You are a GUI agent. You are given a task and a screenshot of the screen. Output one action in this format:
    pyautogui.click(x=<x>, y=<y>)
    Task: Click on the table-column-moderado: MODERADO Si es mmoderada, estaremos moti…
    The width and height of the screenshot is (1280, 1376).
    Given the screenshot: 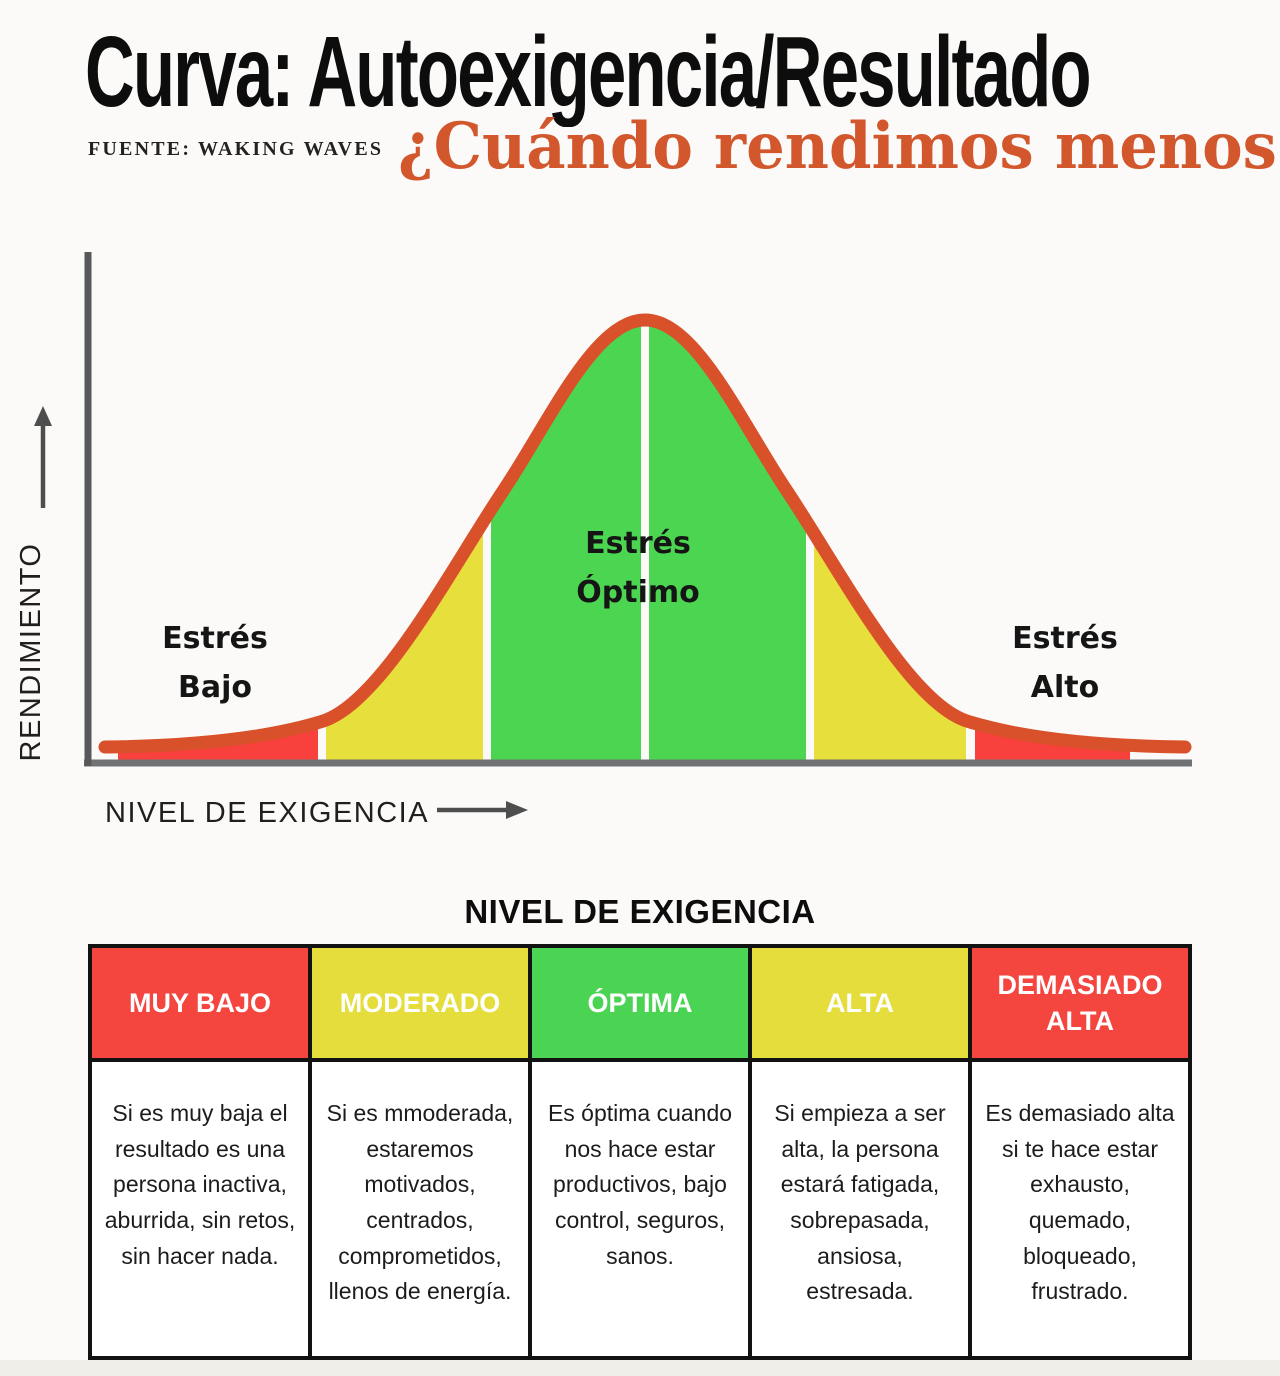 What is the action you would take?
    pyautogui.click(x=420, y=1152)
    